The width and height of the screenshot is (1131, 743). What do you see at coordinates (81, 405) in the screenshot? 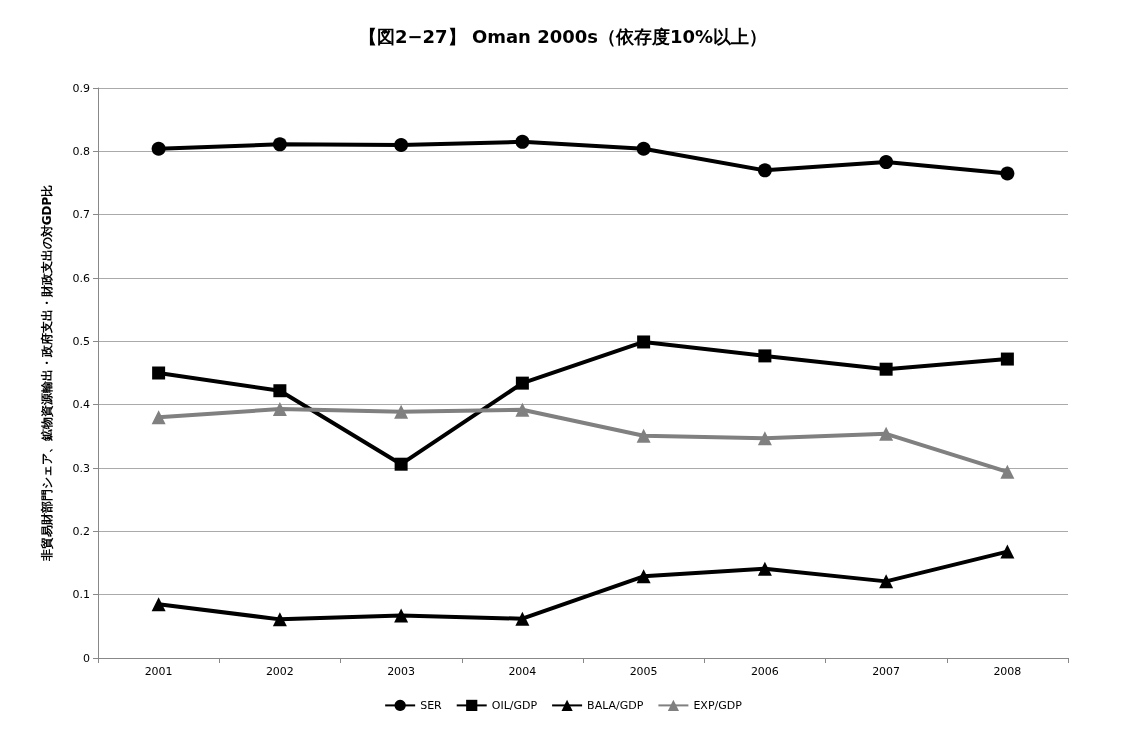
I see `y-tick-label: 0.4` at bounding box center [81, 405].